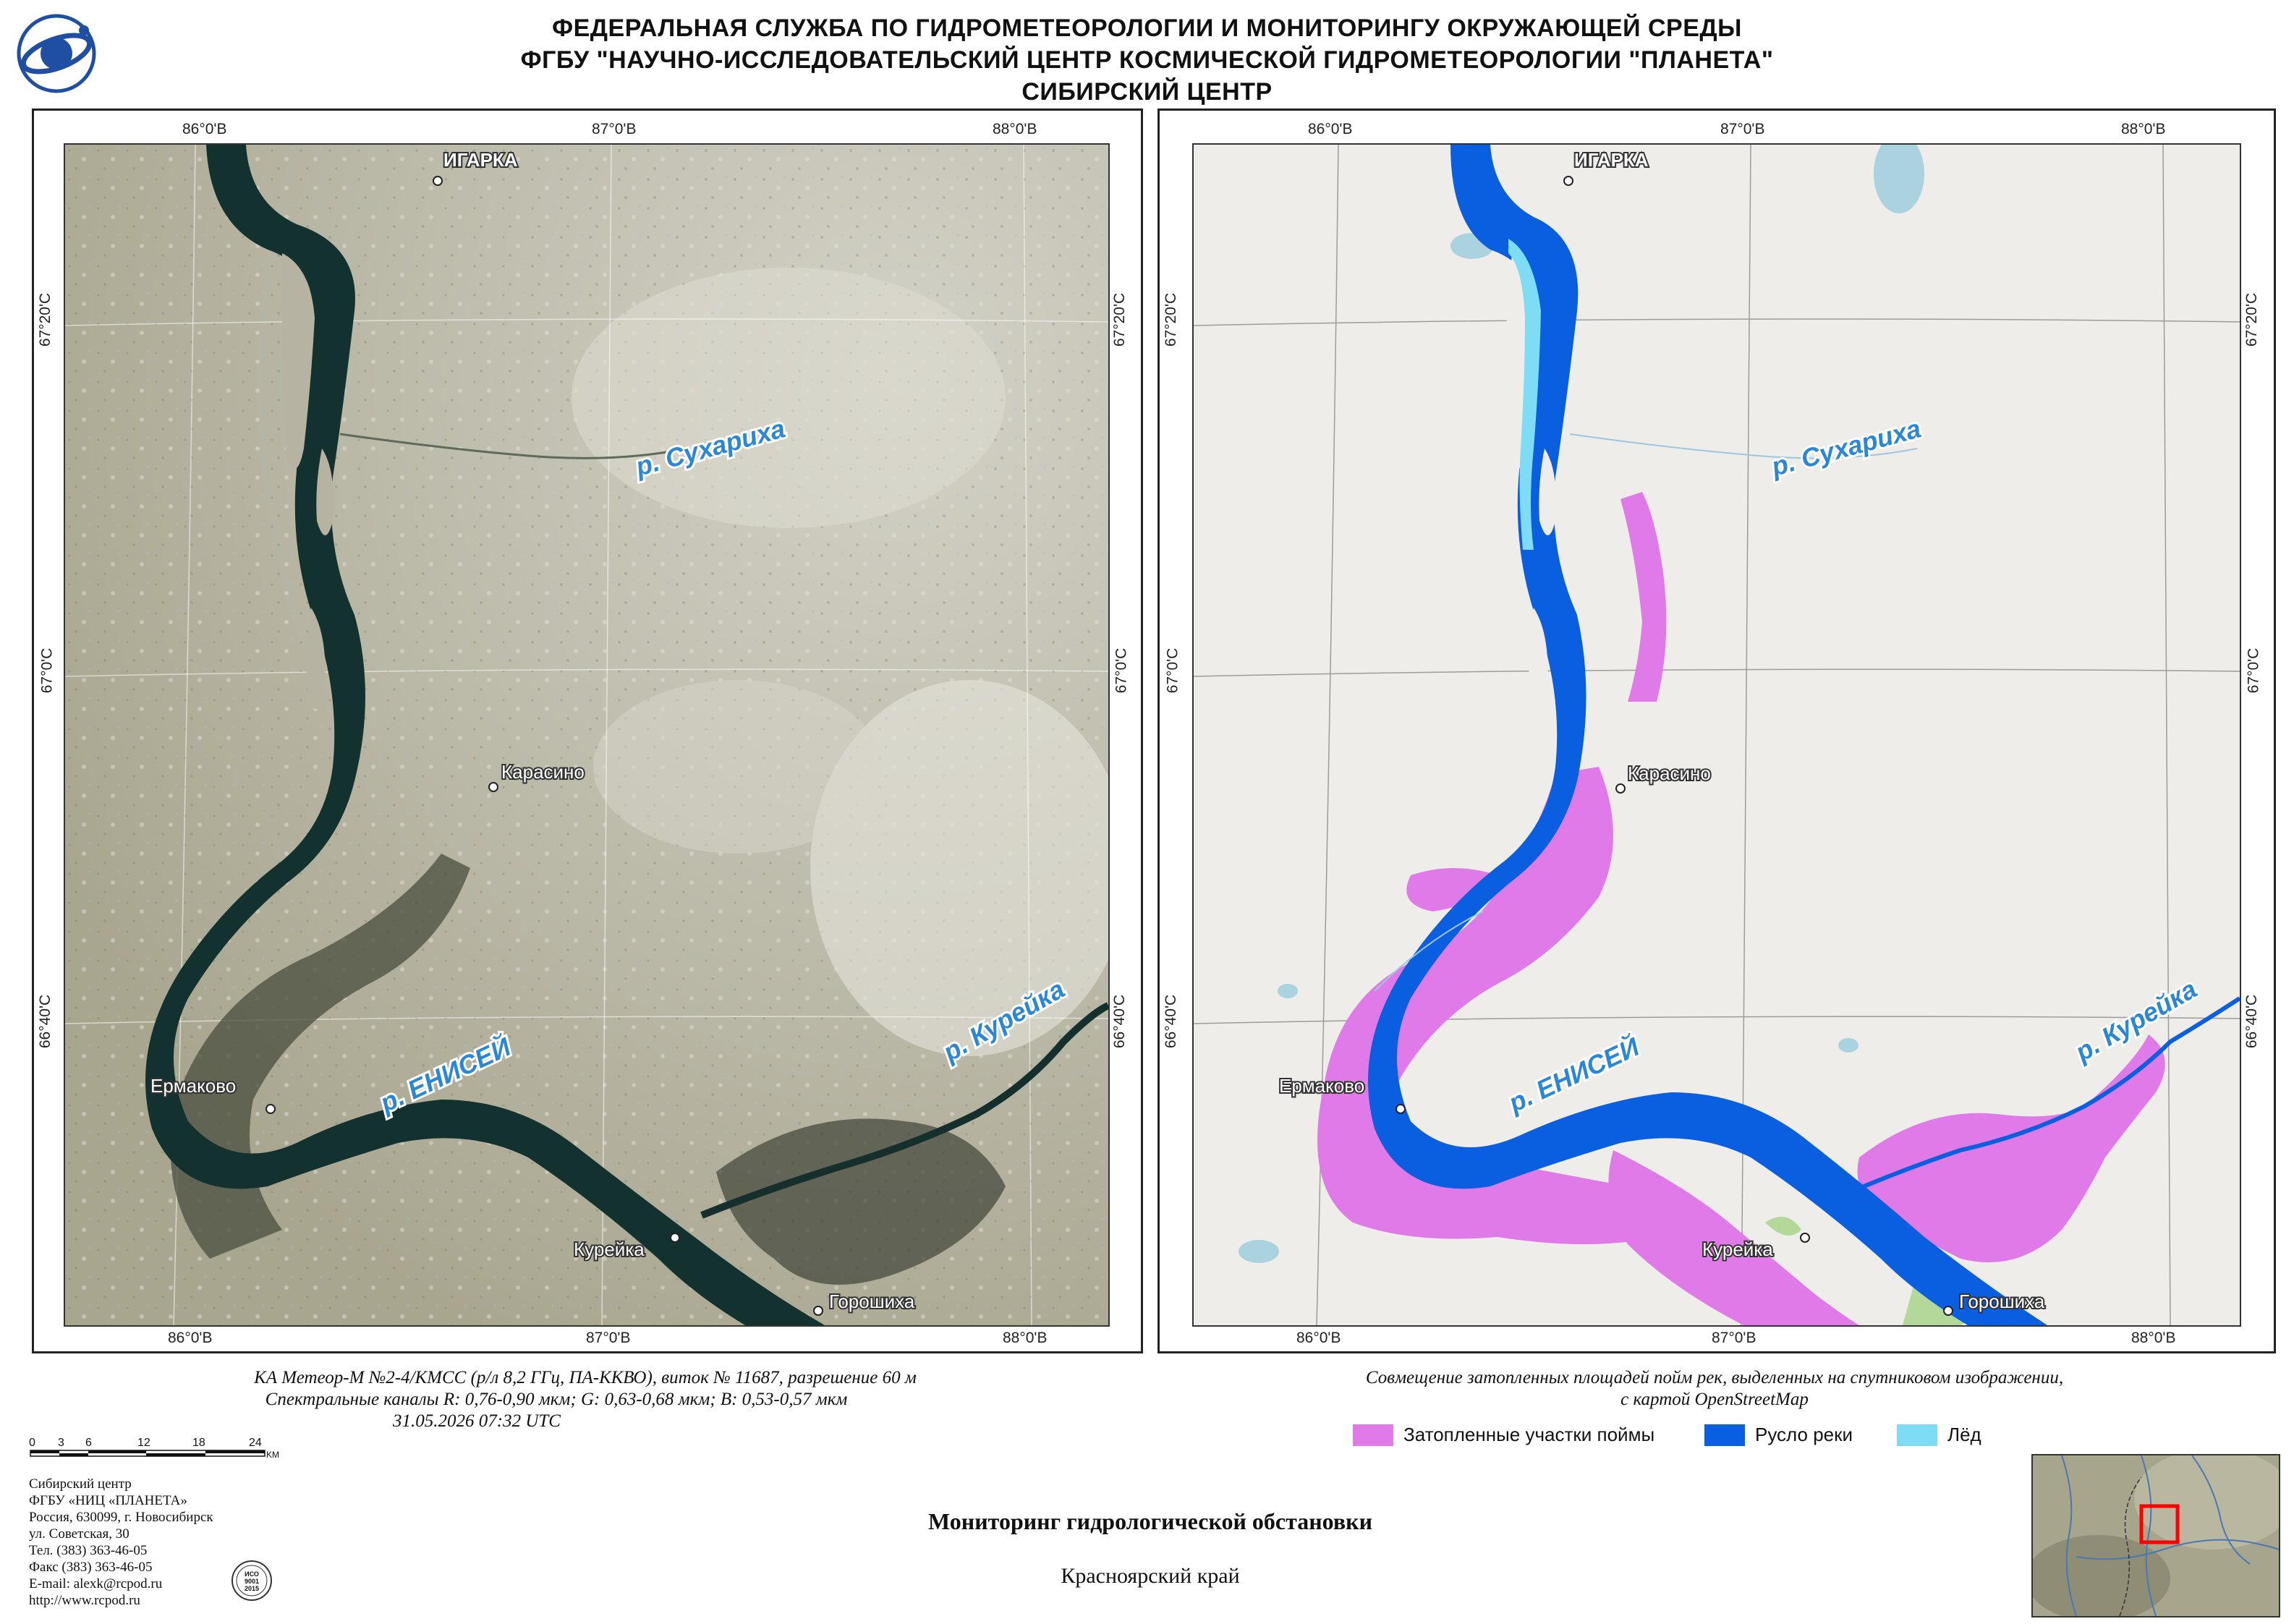  What do you see at coordinates (614, 129) in the screenshot?
I see `left-lon-top-2: 87°0'В` at bounding box center [614, 129].